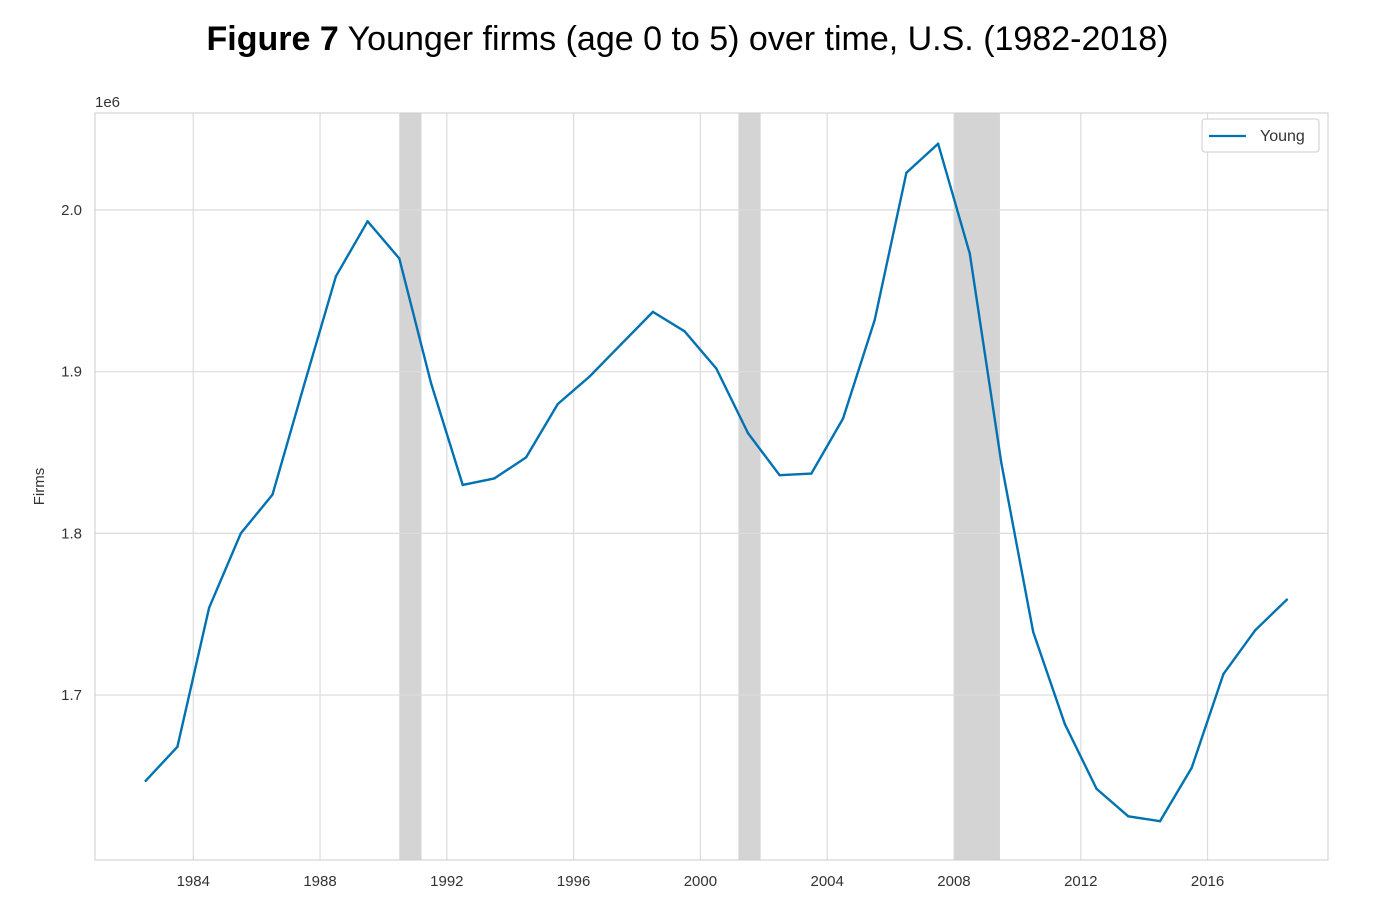  I want to click on x-tick-label: 2016, so click(1207, 881).